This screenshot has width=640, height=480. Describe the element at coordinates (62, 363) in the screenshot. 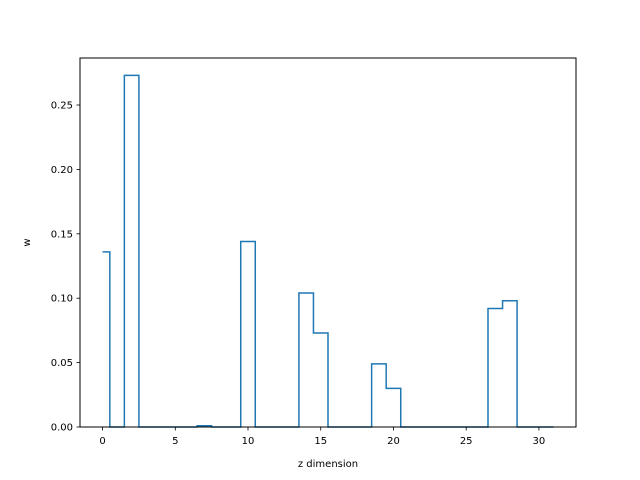

I see `y-tick-label: 0.05` at that location.